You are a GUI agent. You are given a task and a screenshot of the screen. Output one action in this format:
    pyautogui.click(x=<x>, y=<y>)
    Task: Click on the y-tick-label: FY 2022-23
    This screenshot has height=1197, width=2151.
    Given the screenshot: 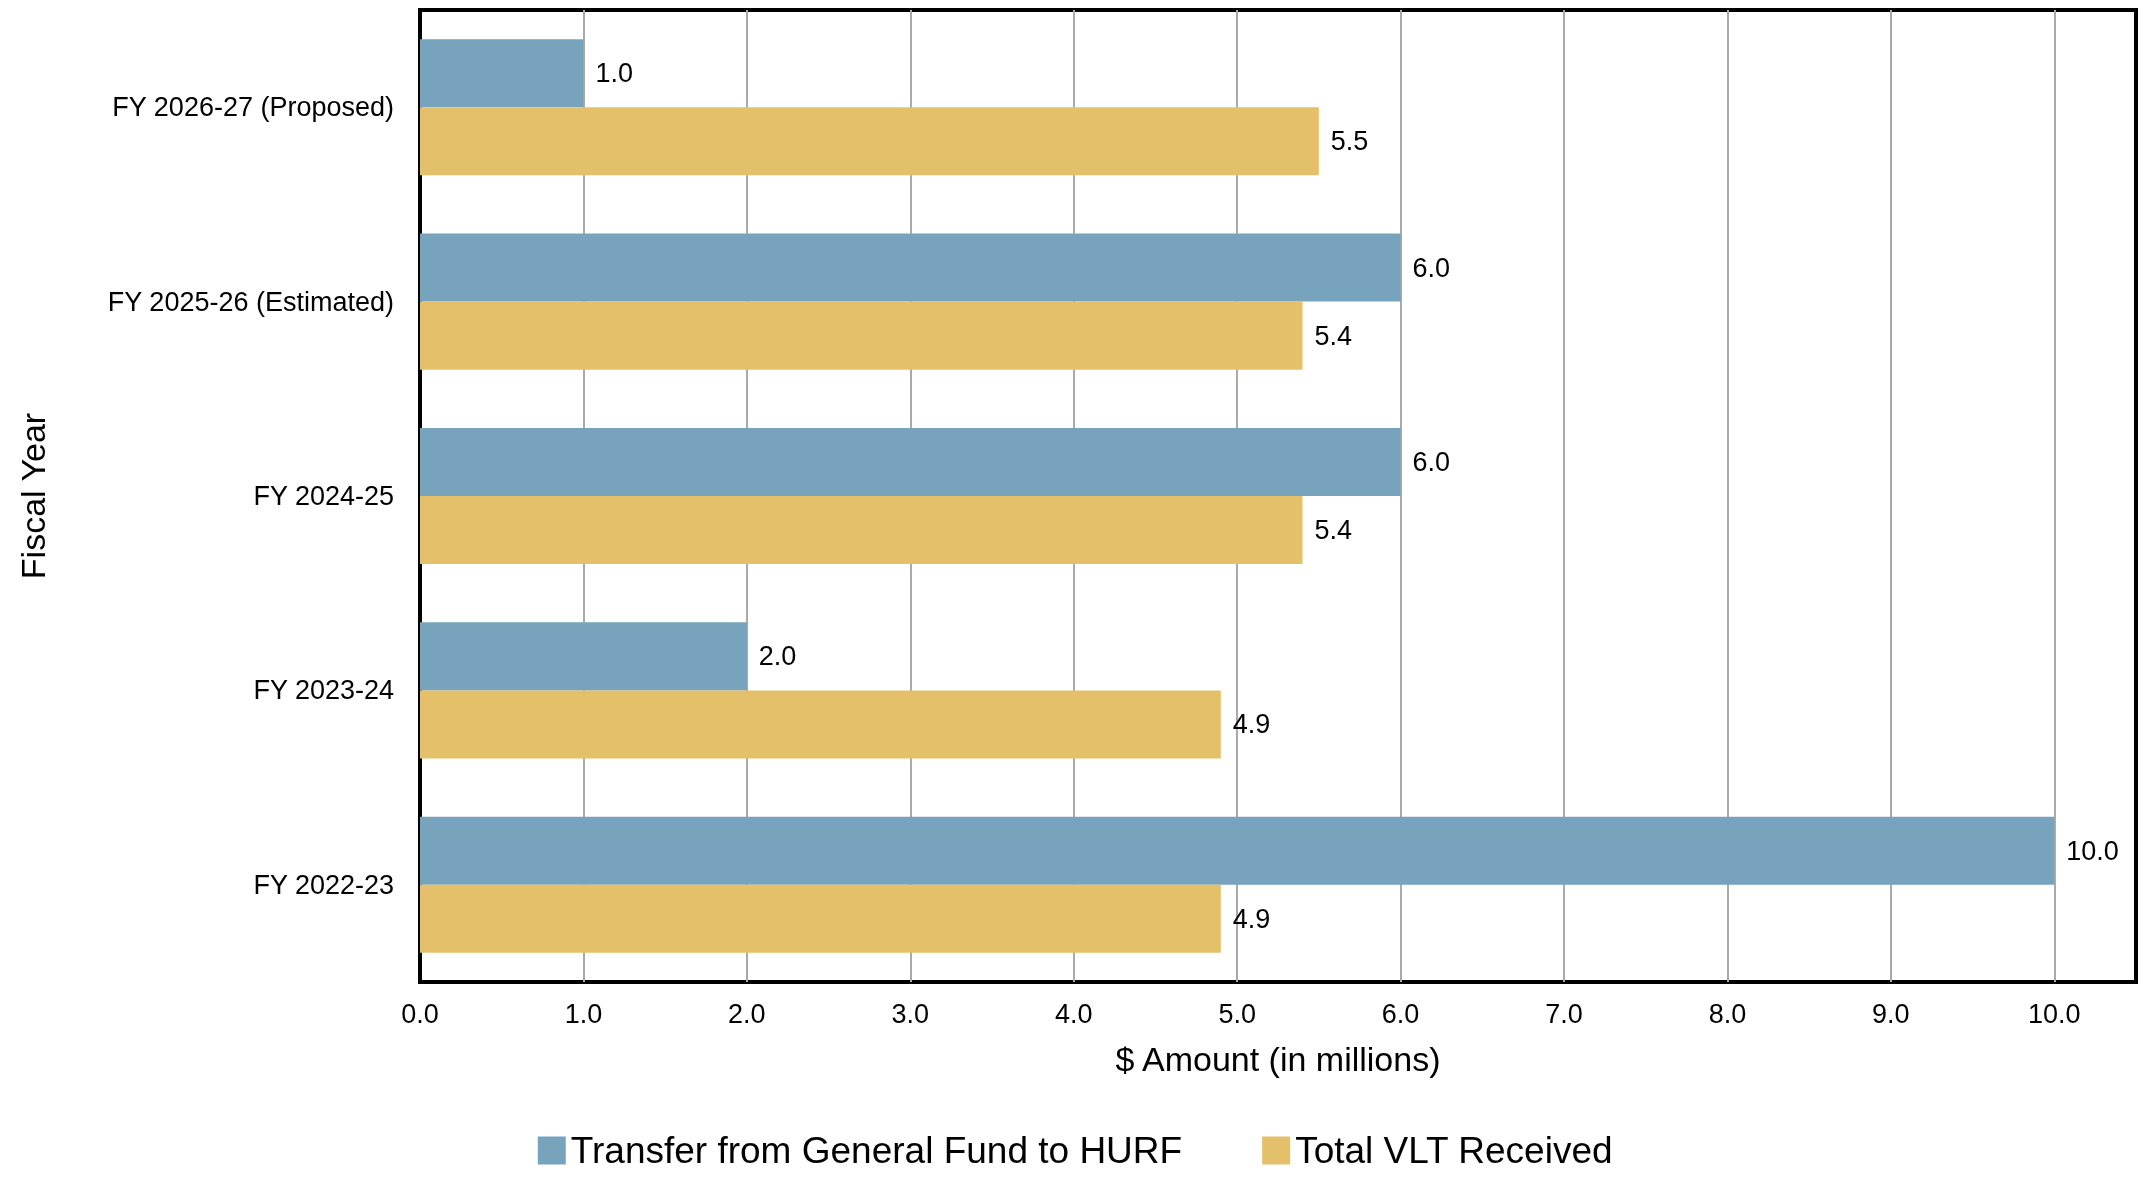 What is the action you would take?
    pyautogui.click(x=323, y=884)
    